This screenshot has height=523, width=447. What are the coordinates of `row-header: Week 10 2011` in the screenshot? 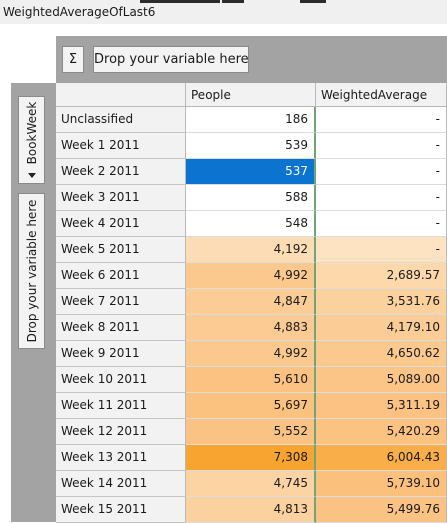 It's located at (121, 380).